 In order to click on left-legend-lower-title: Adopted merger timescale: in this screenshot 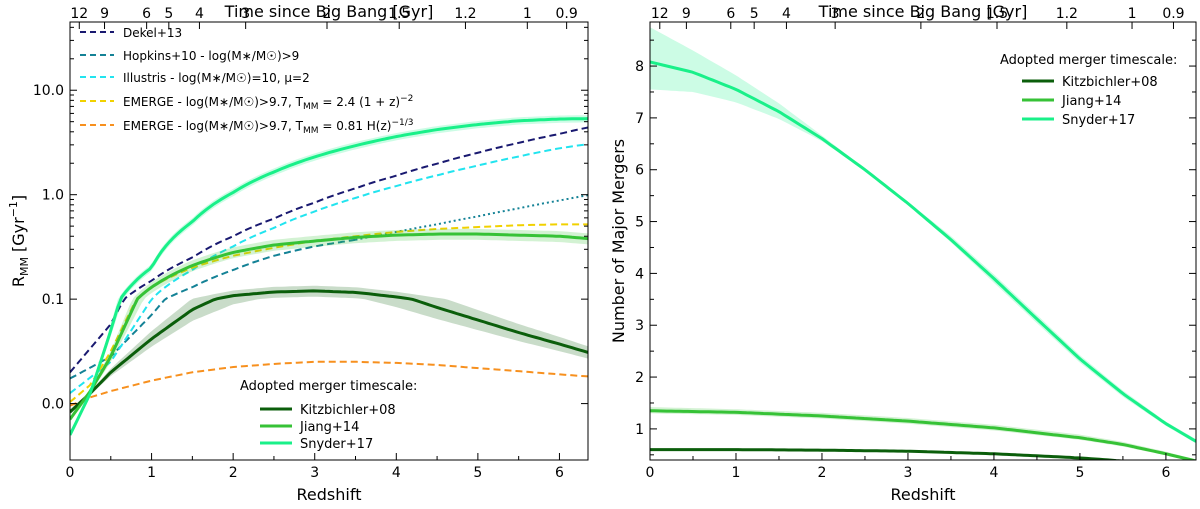, I will do `click(328, 386)`.